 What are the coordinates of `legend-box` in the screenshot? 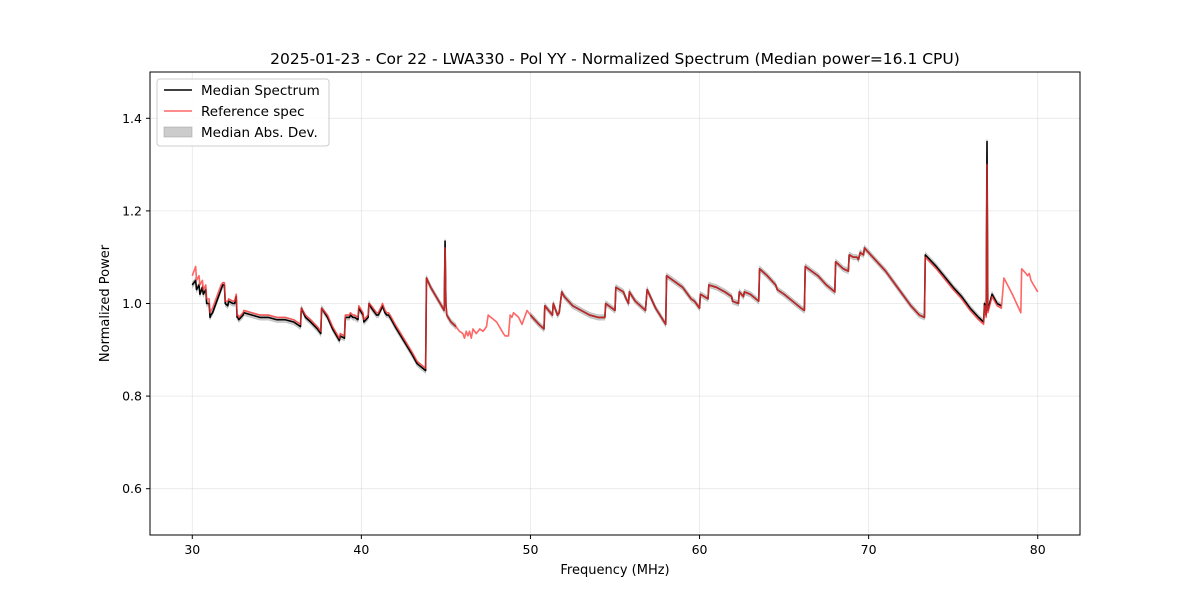 It's located at (243, 112).